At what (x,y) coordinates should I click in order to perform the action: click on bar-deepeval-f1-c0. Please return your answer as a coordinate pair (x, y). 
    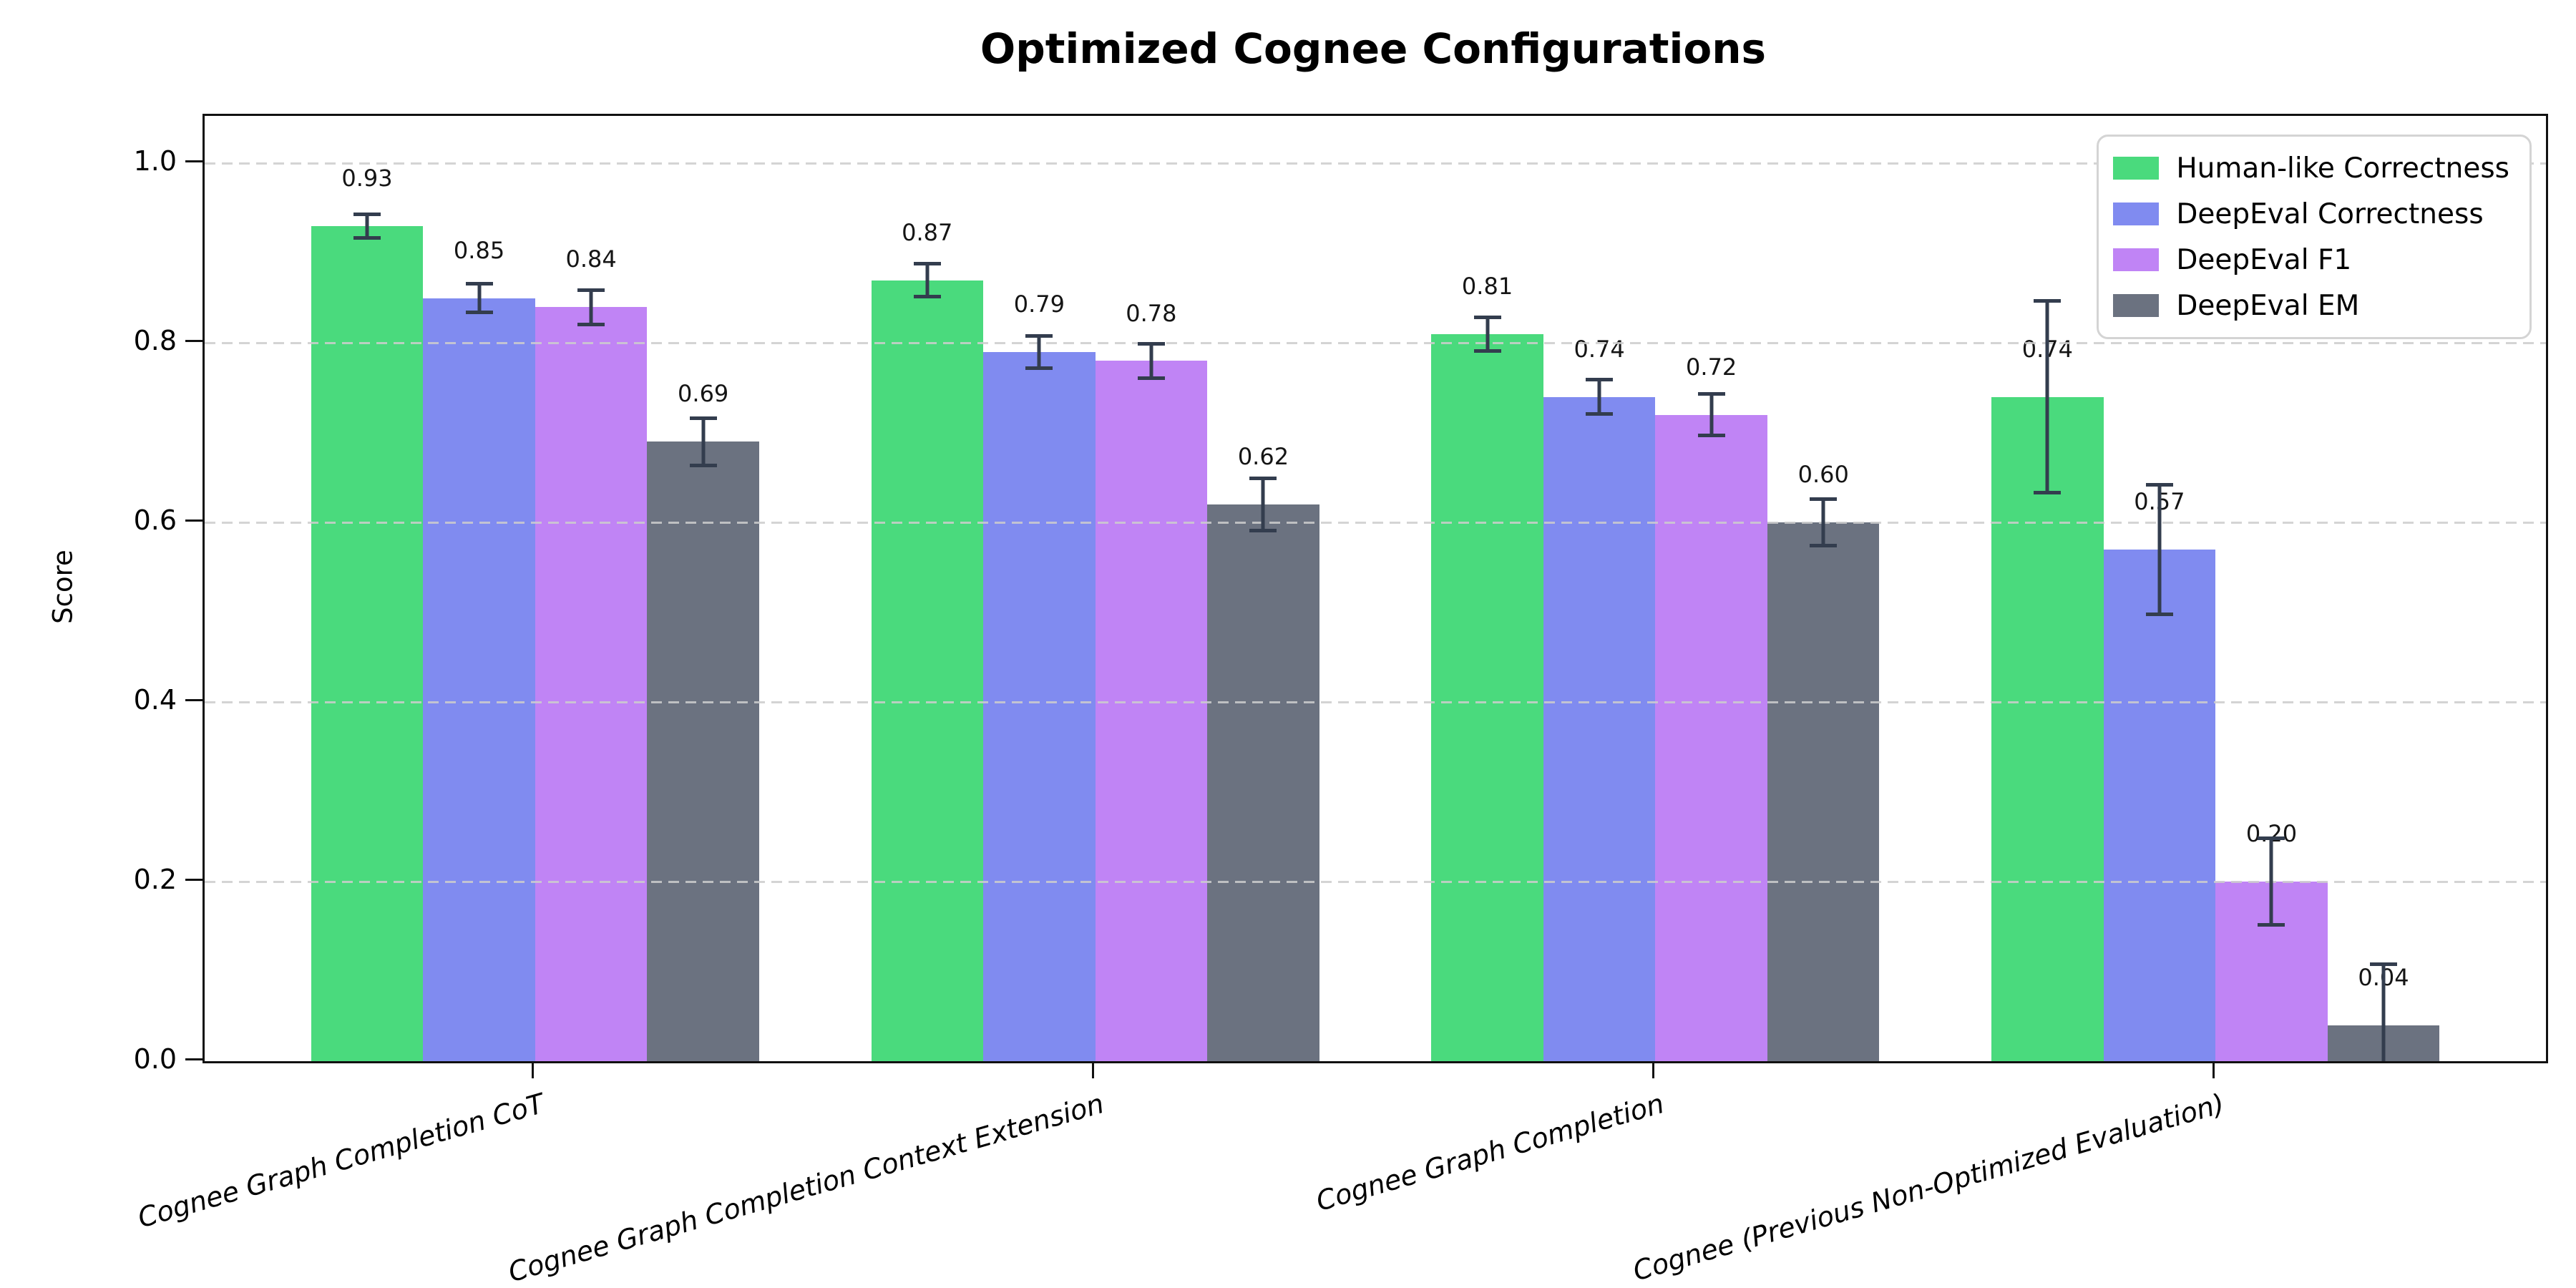
    Looking at the image, I should click on (591, 684).